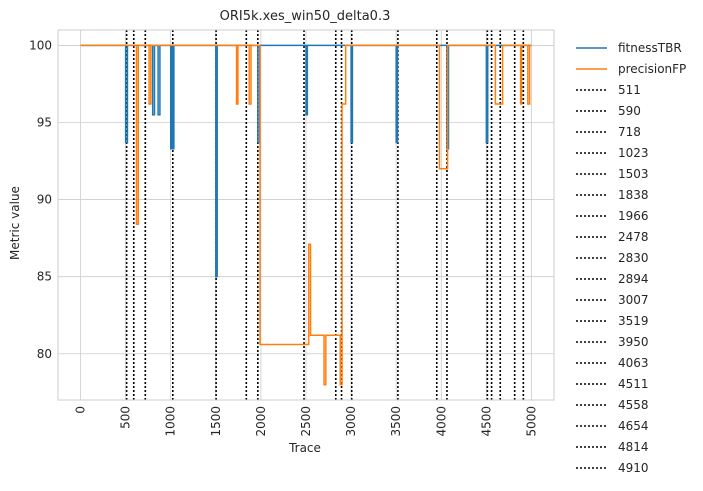 Image resolution: width=703 pixels, height=491 pixels. I want to click on x-tick-label: 2000, so click(261, 421).